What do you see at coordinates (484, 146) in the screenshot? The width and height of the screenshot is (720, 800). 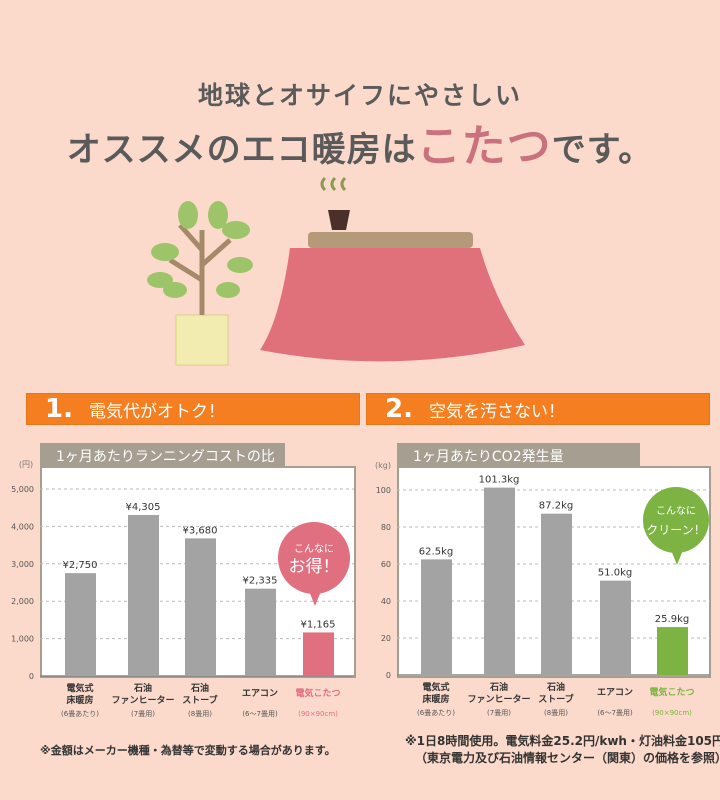 I see `headline-highlight: こたつ` at bounding box center [484, 146].